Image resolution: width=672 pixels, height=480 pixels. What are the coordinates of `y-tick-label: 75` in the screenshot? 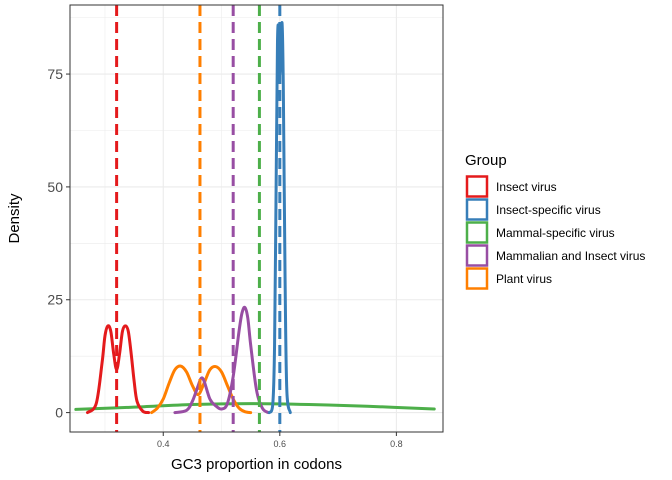 It's located at (55, 74).